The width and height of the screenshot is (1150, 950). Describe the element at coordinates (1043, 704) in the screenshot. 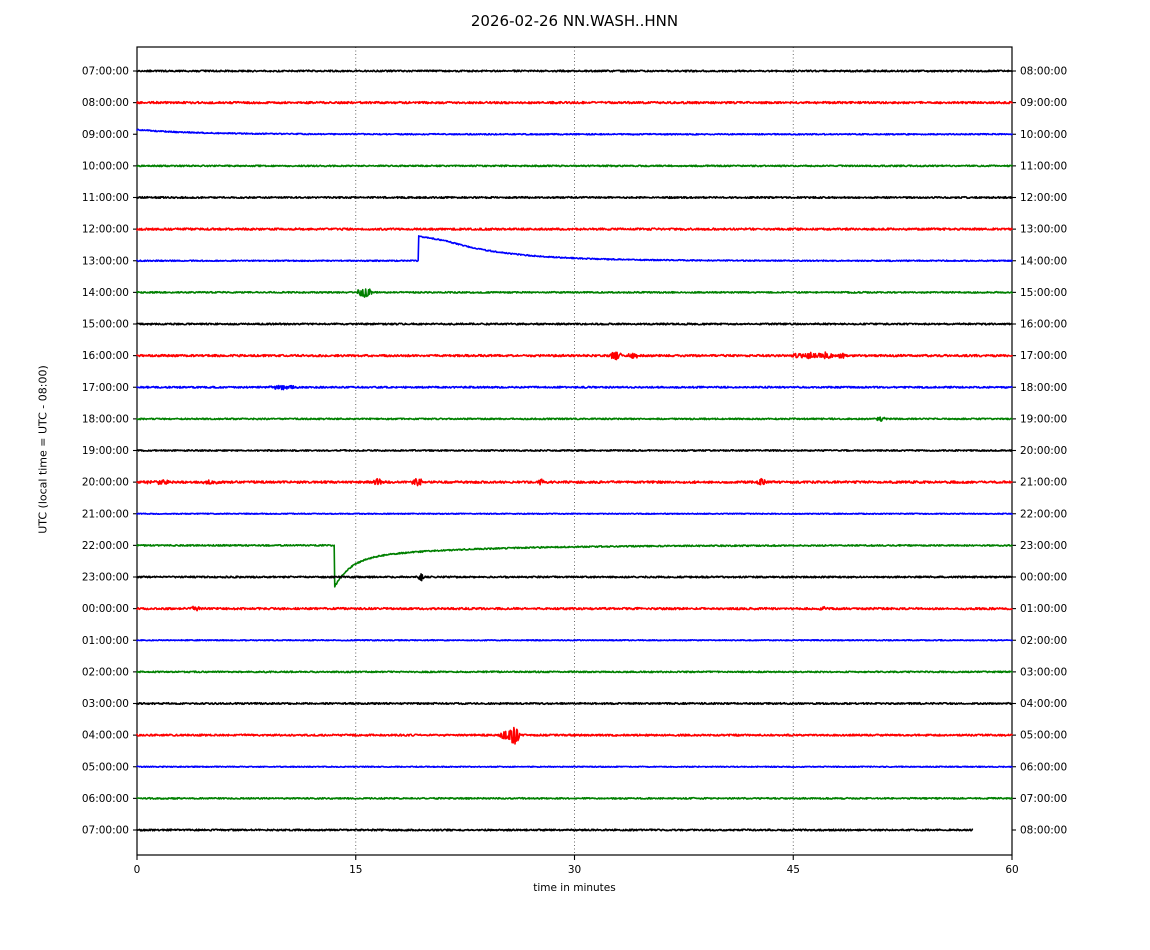

I see `y-tick-label-local: 04:00:00` at that location.